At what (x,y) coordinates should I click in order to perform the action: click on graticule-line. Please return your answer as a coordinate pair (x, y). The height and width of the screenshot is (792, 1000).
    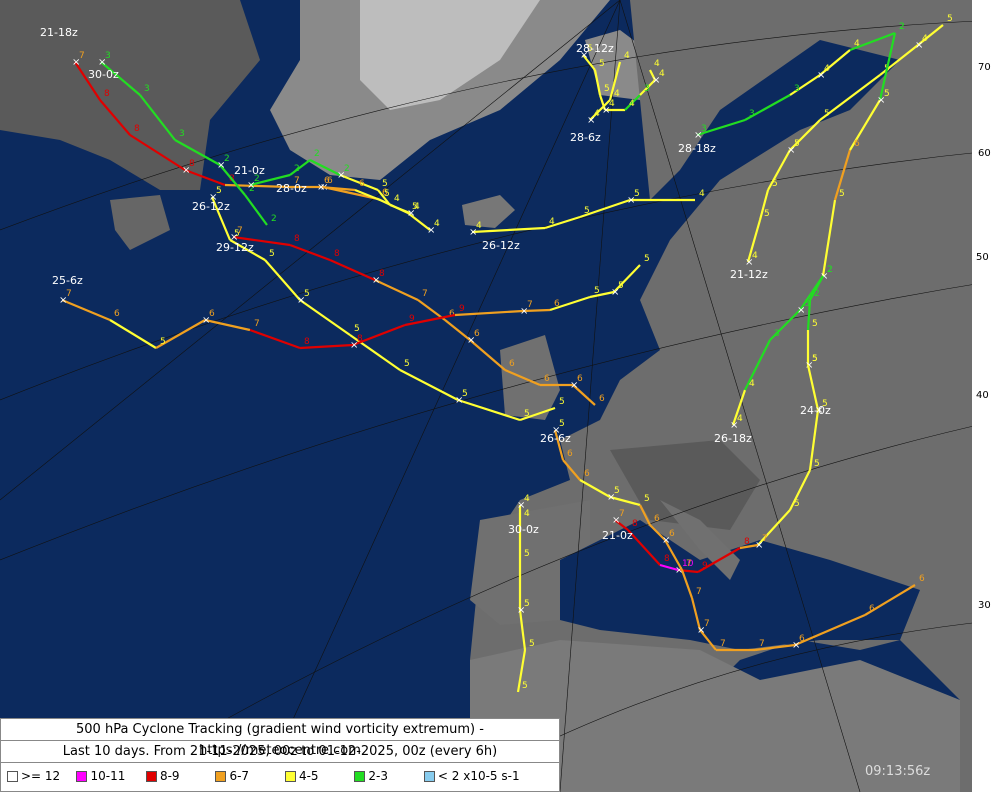
    Looking at the image, I should click on (590, 396).